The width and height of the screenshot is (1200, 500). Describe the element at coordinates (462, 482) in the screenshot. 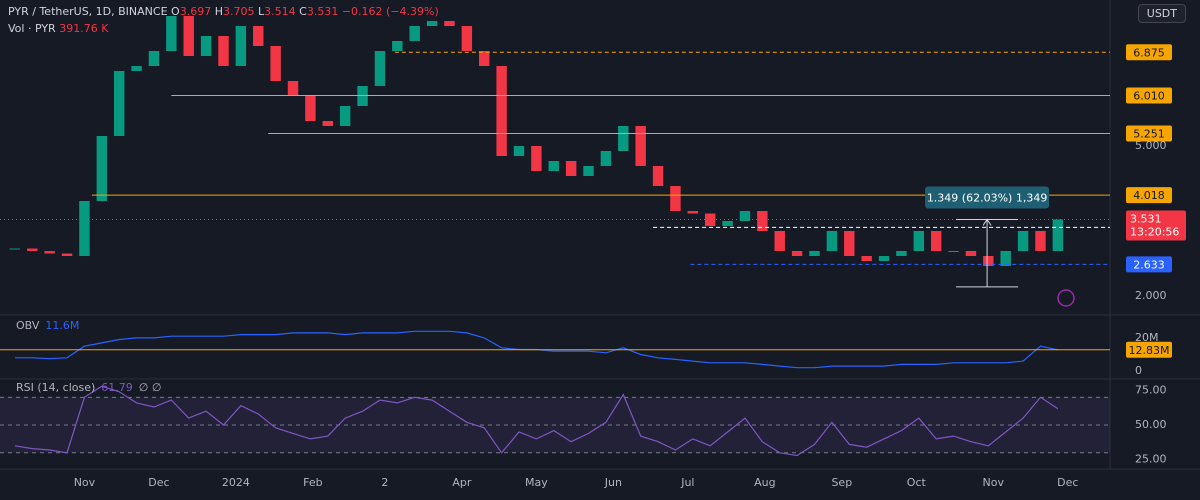

I see `x-tick-label: Apr` at that location.